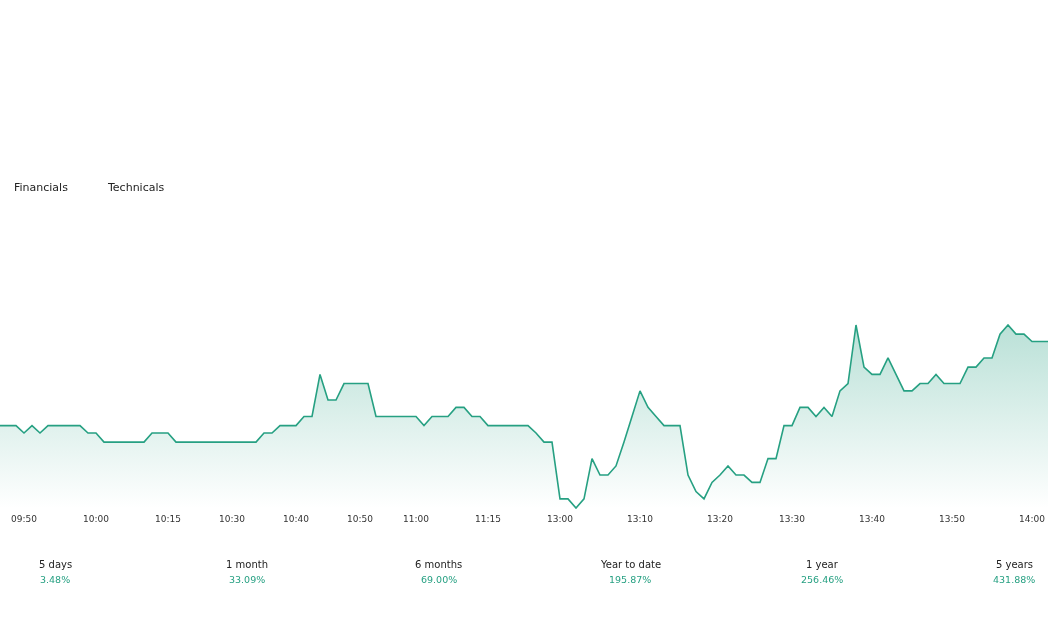  Describe the element at coordinates (792, 519) in the screenshot. I see `x-tick-label: 13:30` at that location.